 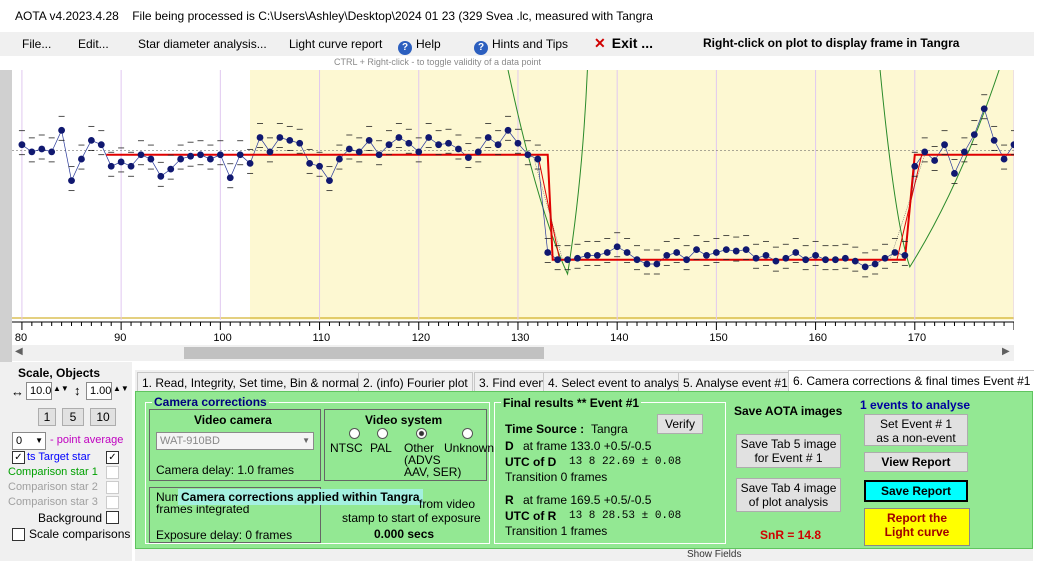 What do you see at coordinates (73, 417) in the screenshot?
I see `scale-button-5: 5` at bounding box center [73, 417].